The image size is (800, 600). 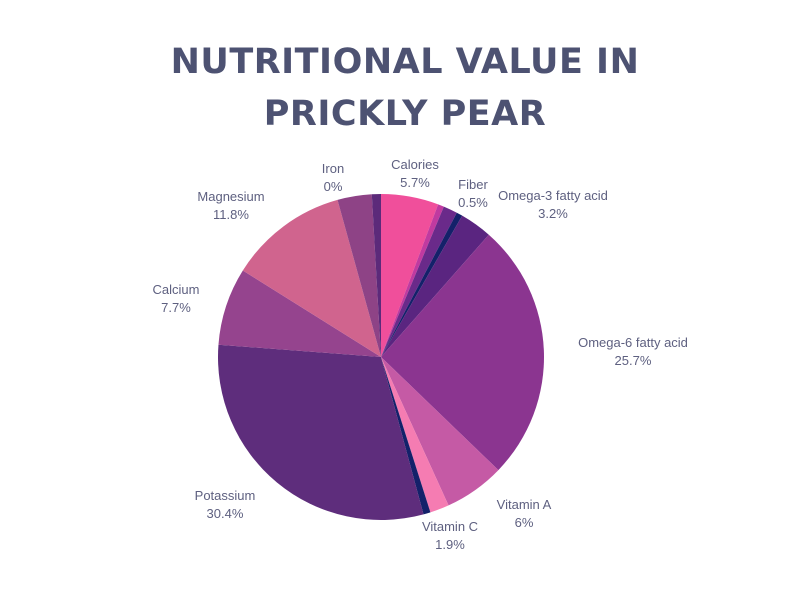 What do you see at coordinates (299, 313) in the screenshot?
I see `pie-slice-calcium` at bounding box center [299, 313].